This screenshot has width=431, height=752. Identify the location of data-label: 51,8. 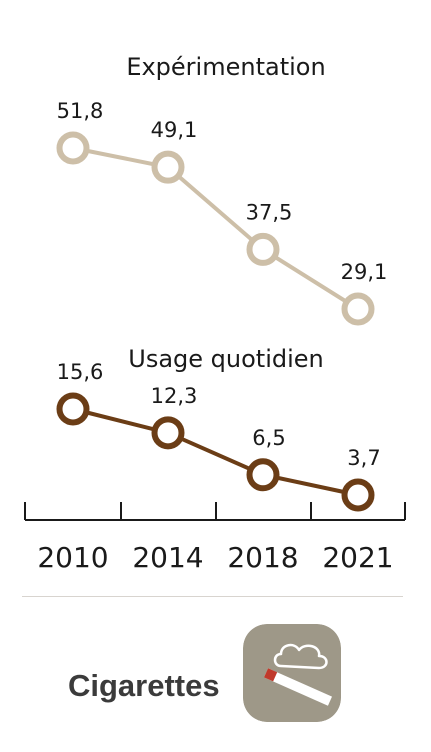
(80, 111).